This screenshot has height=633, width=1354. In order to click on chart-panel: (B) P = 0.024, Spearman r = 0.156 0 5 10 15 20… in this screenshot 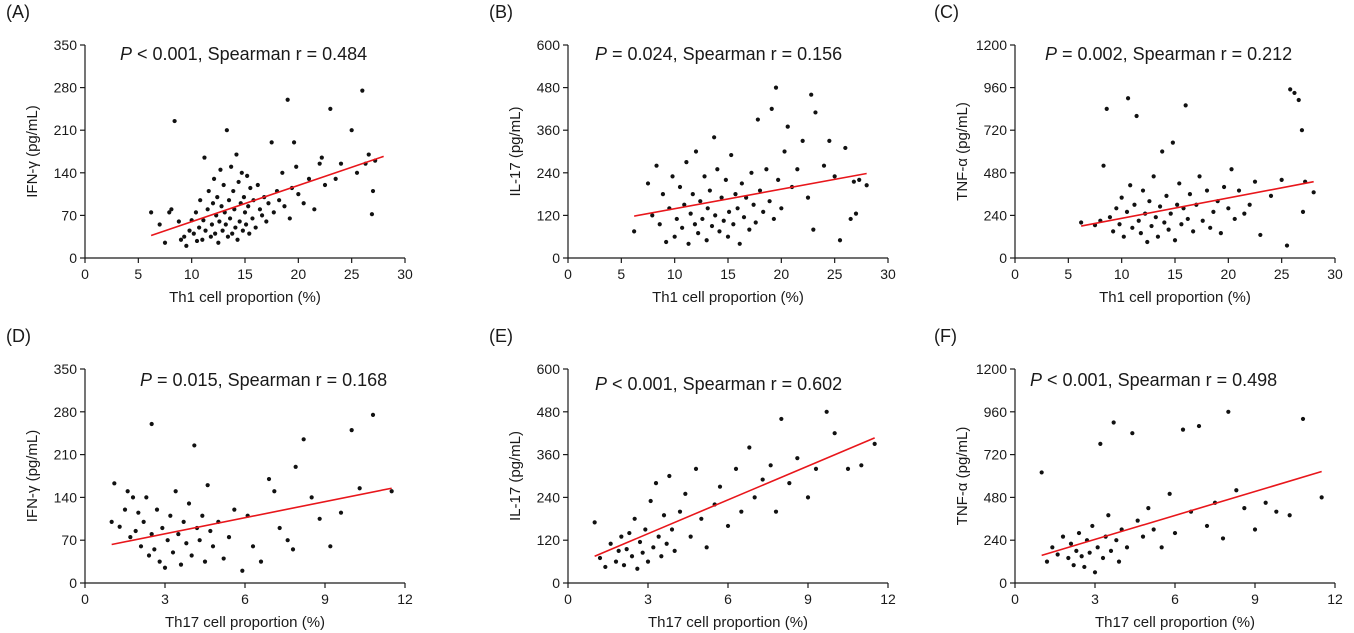, I will do `click(692, 154)`.